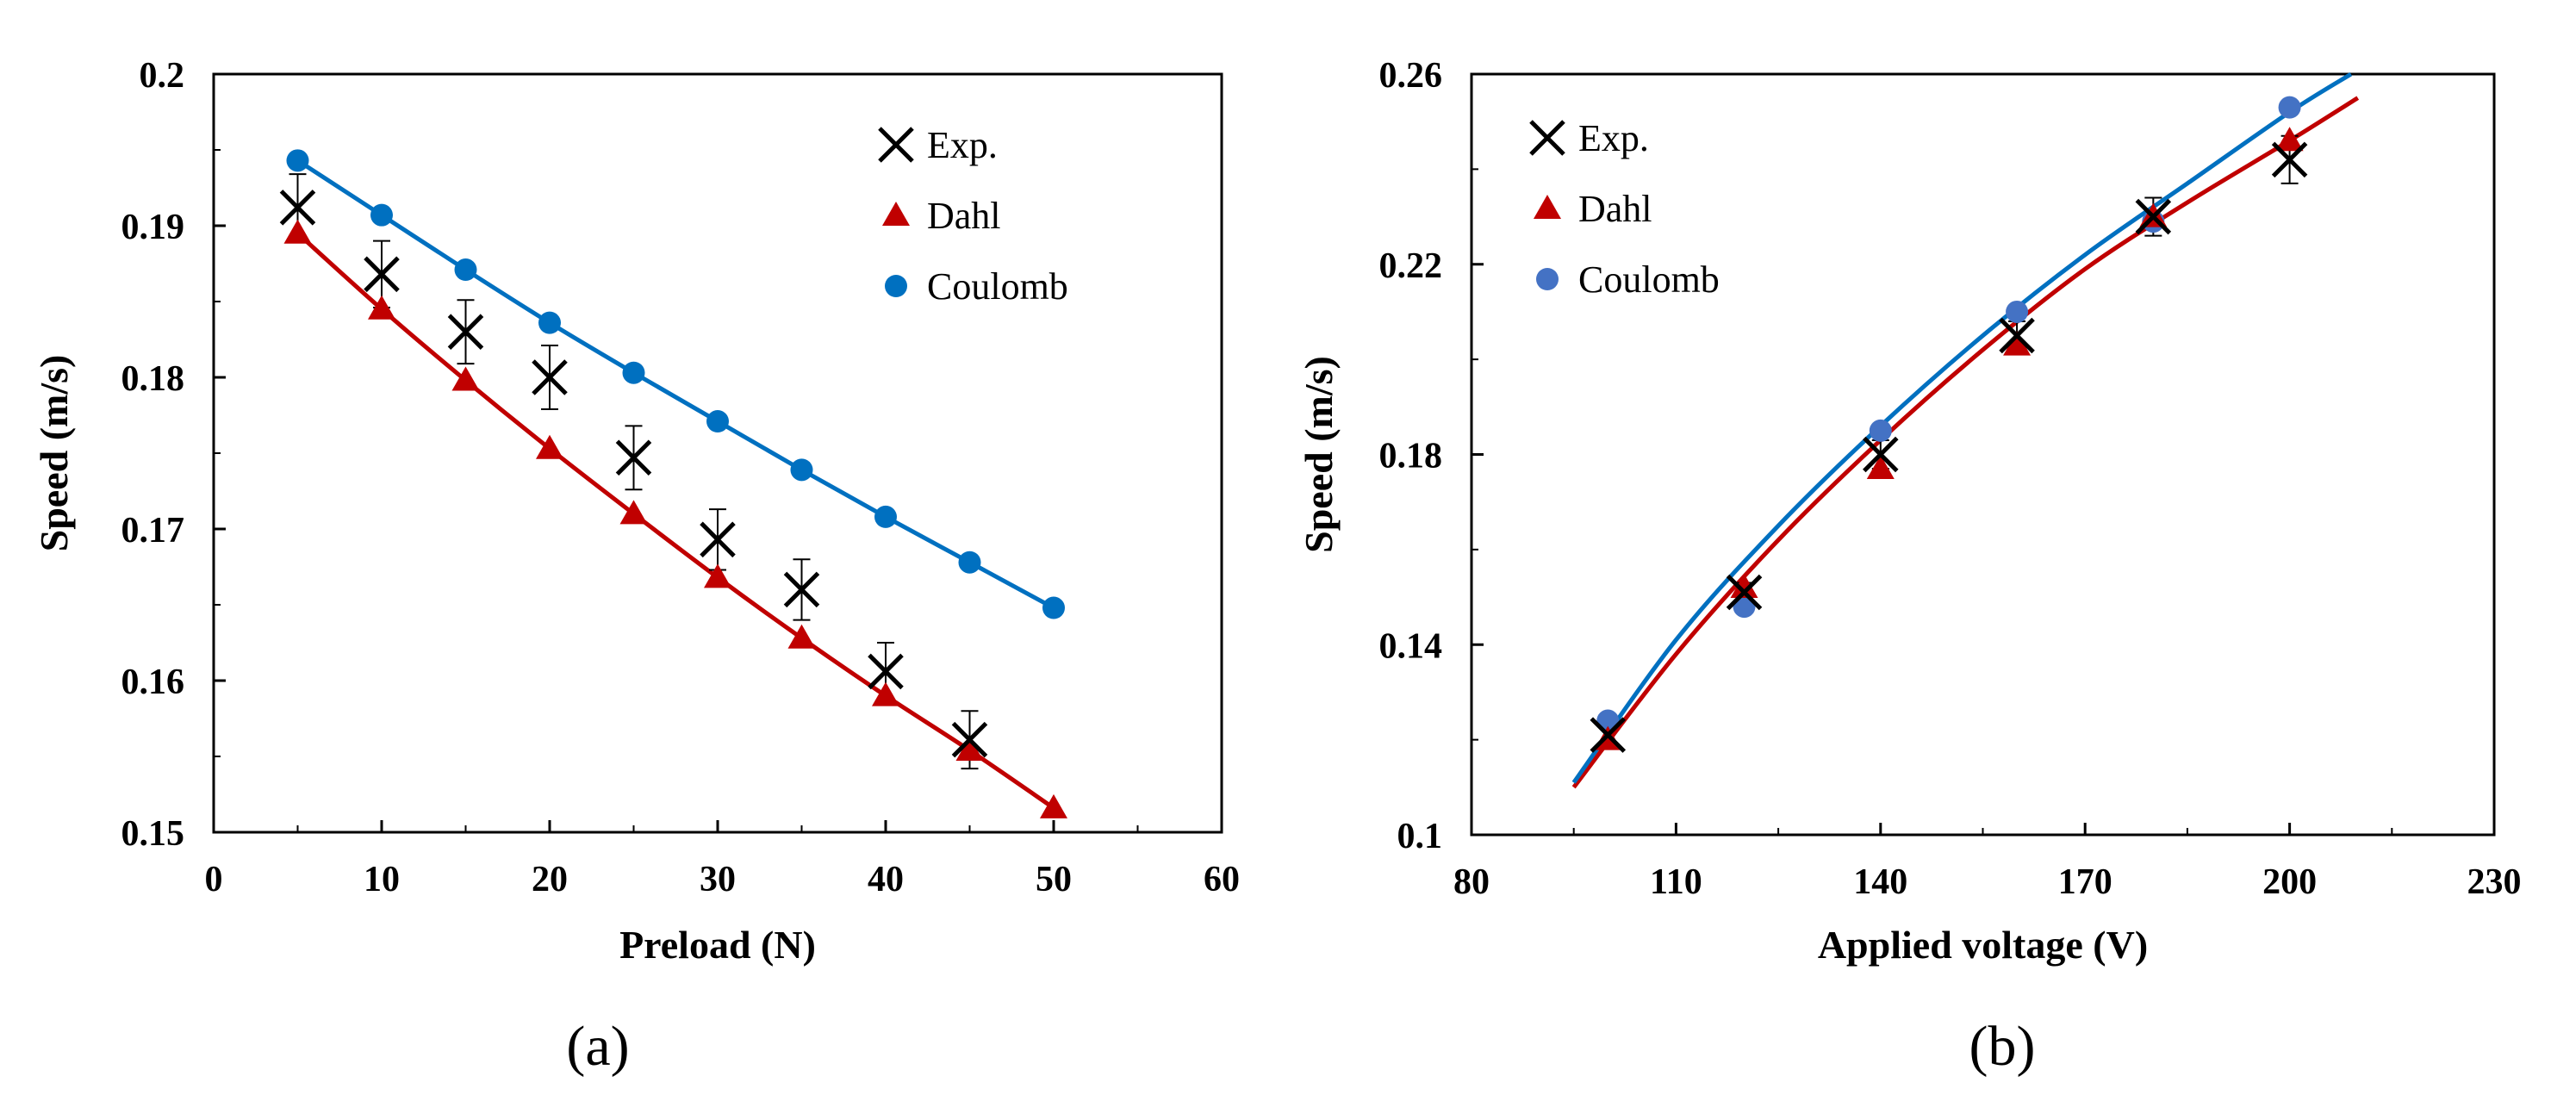  I want to click on y-tick-label: 0.1, so click(1420, 837).